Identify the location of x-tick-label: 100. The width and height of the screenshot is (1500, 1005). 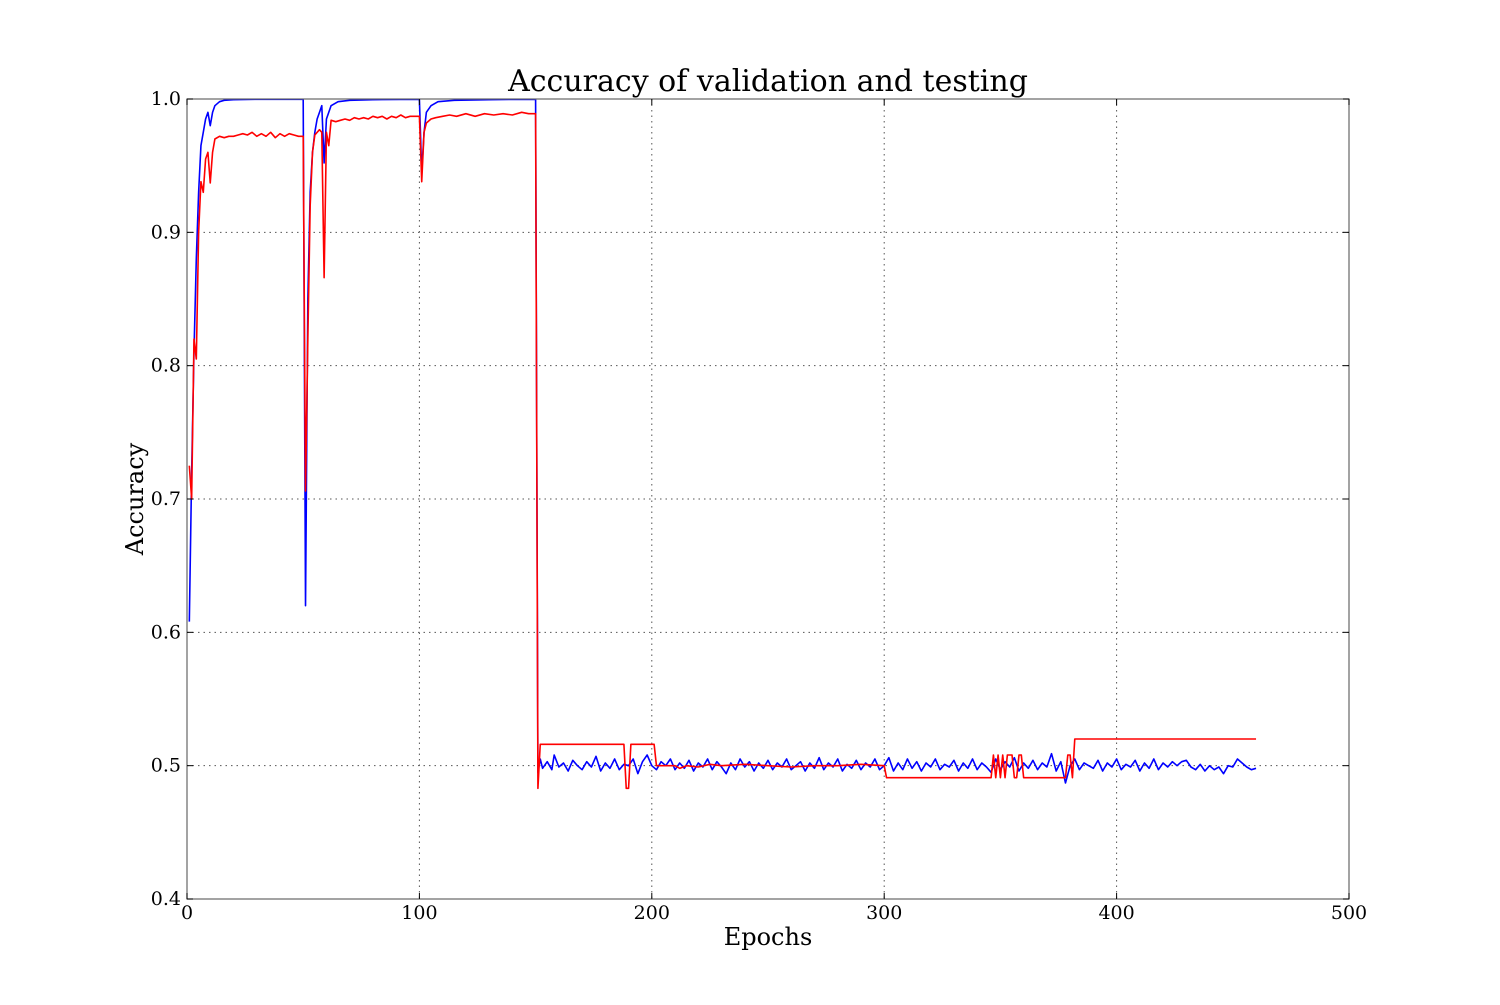
(419, 913).